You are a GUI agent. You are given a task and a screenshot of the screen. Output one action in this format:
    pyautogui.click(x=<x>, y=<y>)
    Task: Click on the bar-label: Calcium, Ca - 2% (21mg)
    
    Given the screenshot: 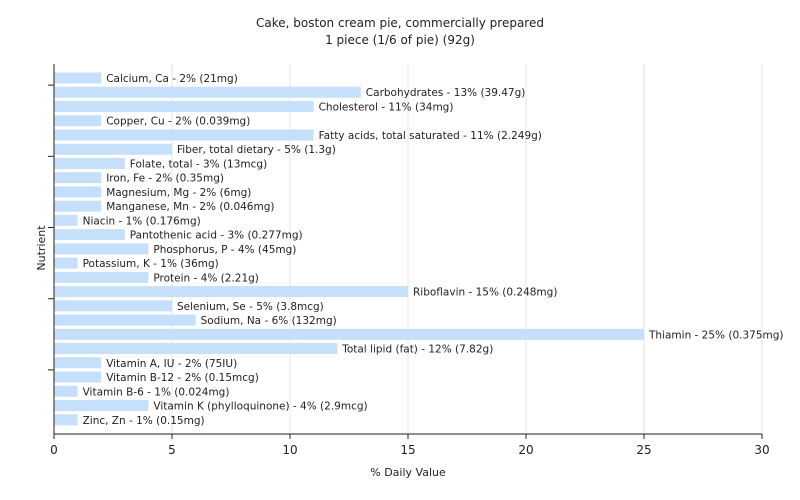 What is the action you would take?
    pyautogui.click(x=172, y=79)
    